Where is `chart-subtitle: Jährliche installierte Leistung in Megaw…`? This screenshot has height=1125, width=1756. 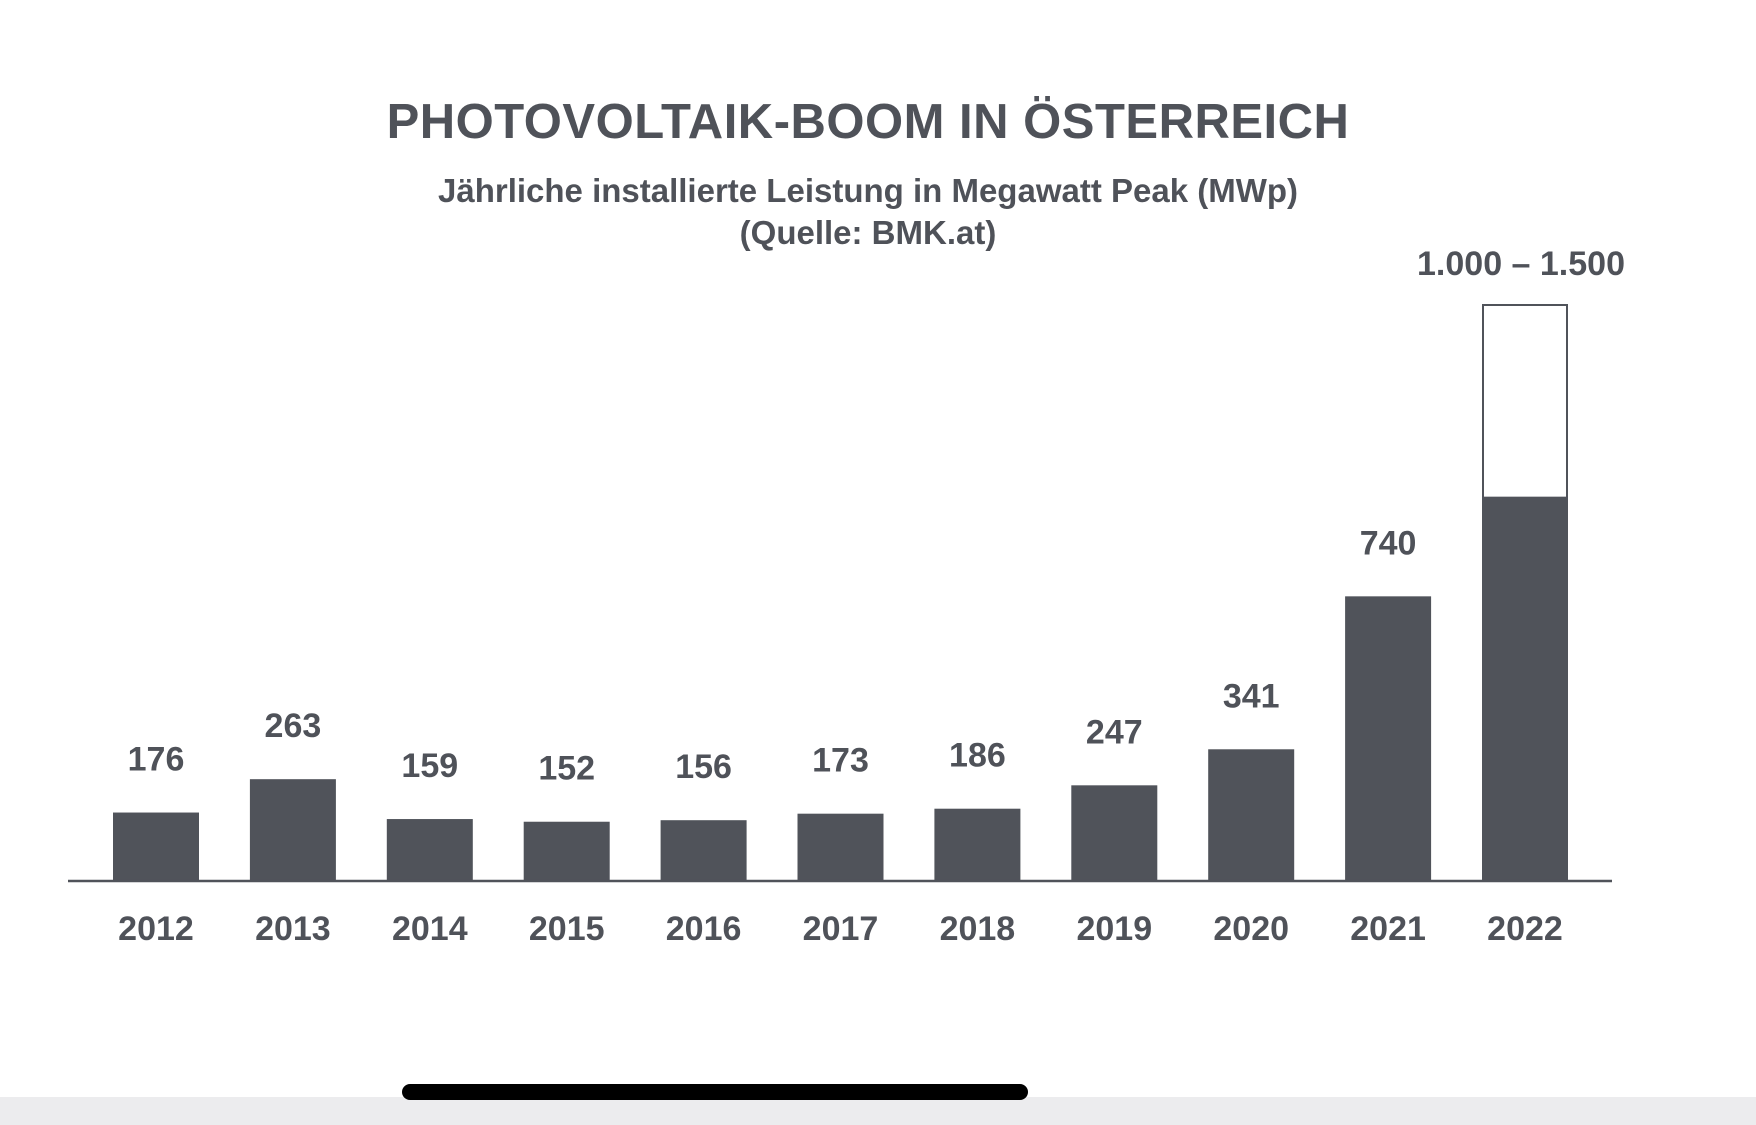
chart-subtitle: Jährliche installierte Leistung in Megaw… is located at coordinates (868, 212).